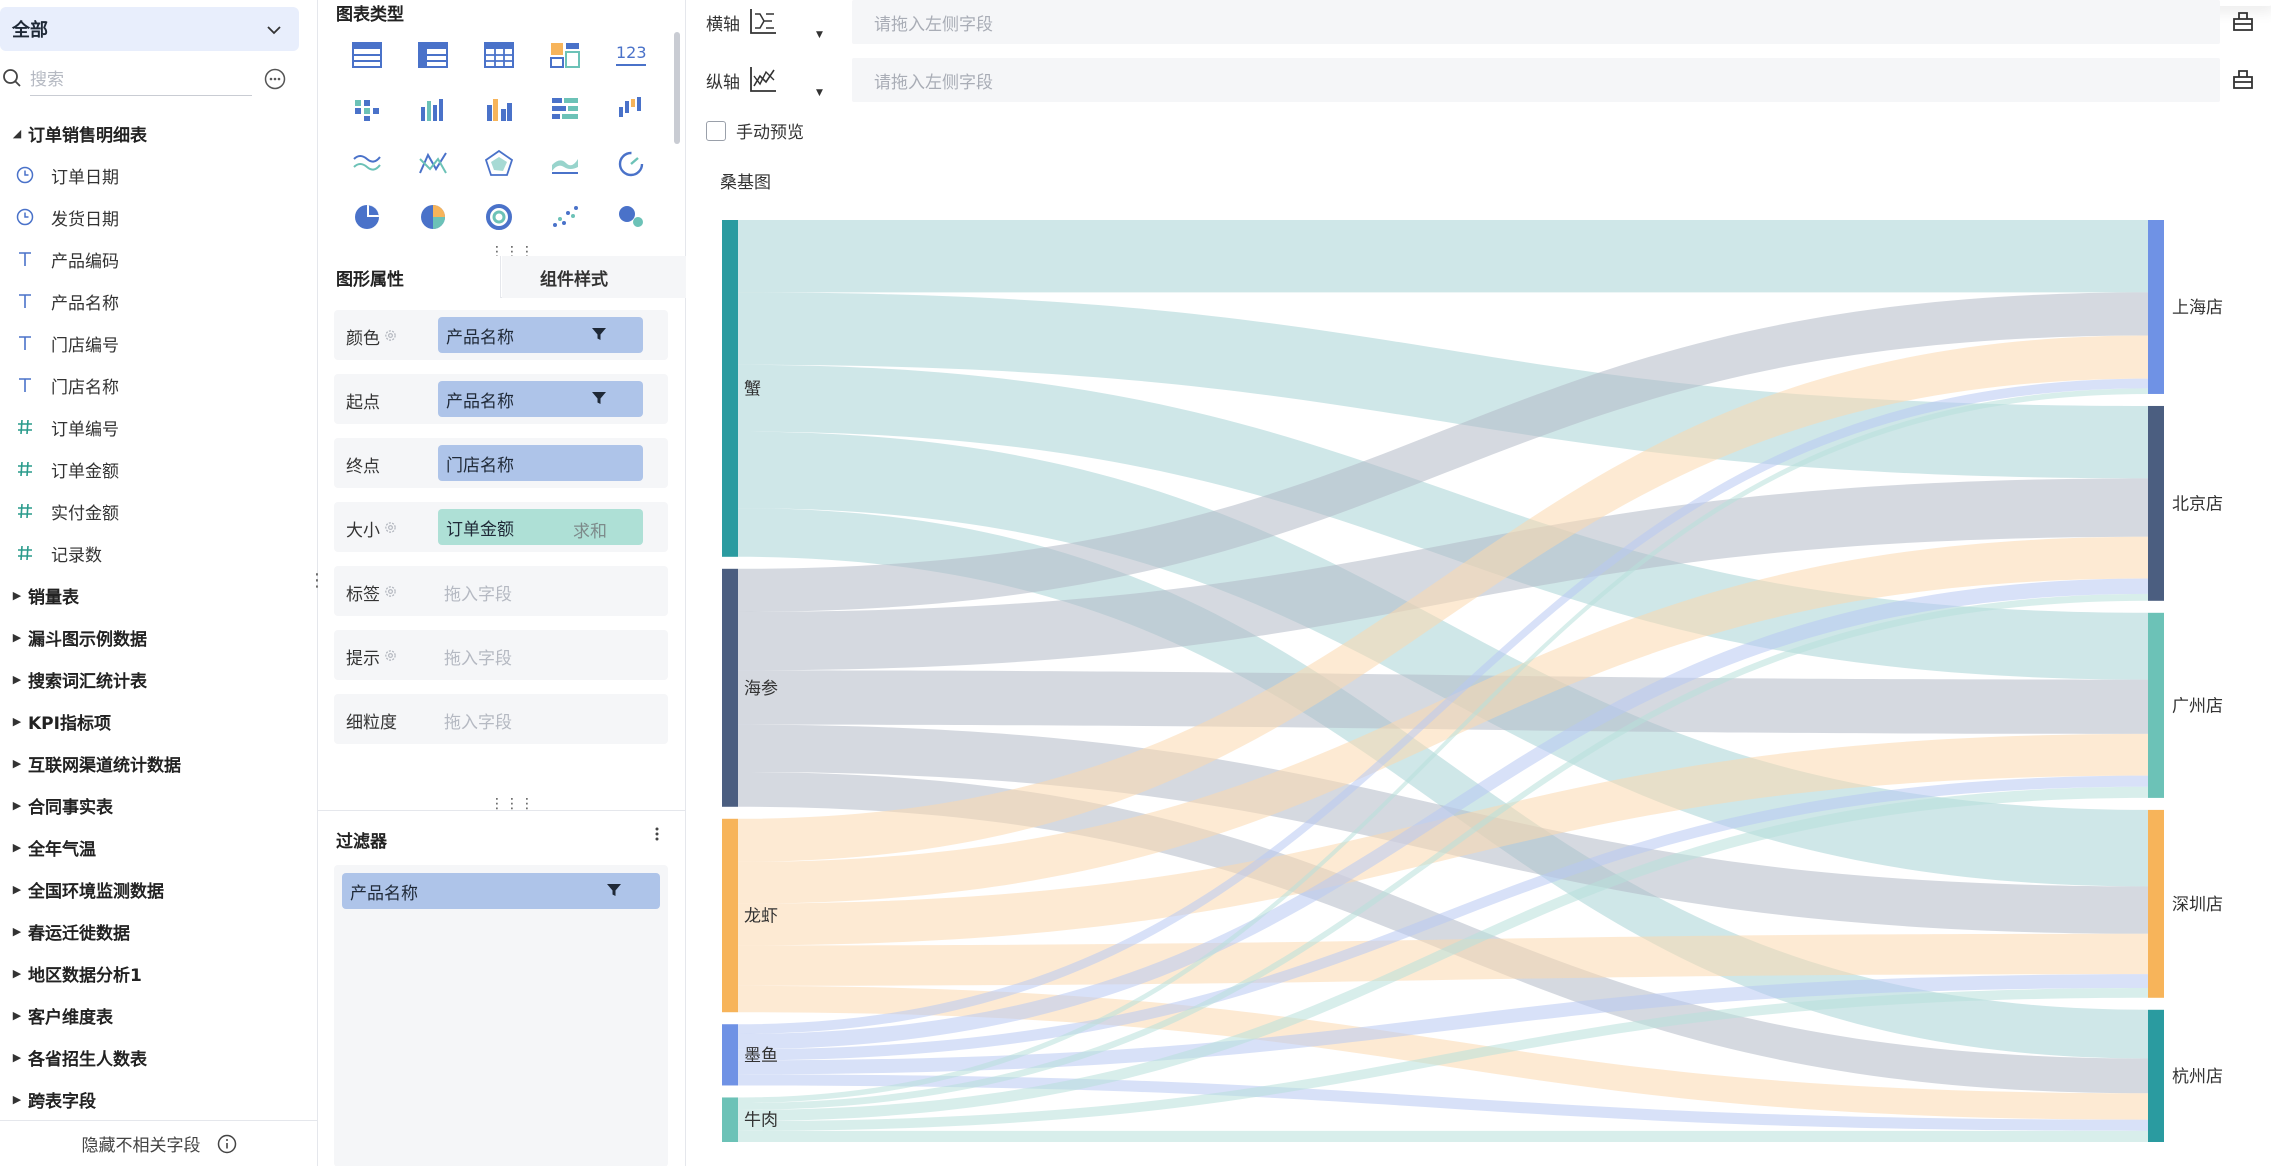 The image size is (2271, 1166). Describe the element at coordinates (367, 163) in the screenshot. I see `line-multi-icon` at that location.